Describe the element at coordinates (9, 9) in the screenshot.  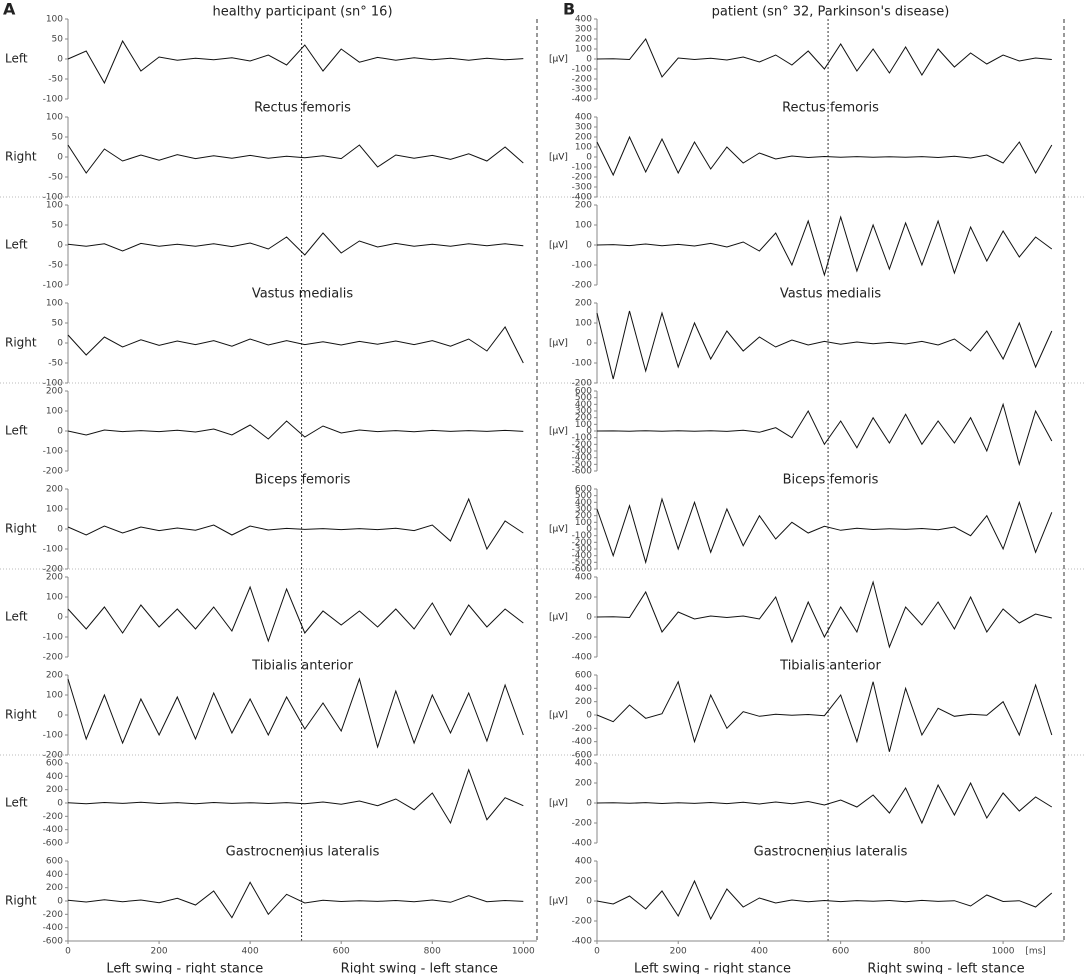
I see `panel-letter: A` at that location.